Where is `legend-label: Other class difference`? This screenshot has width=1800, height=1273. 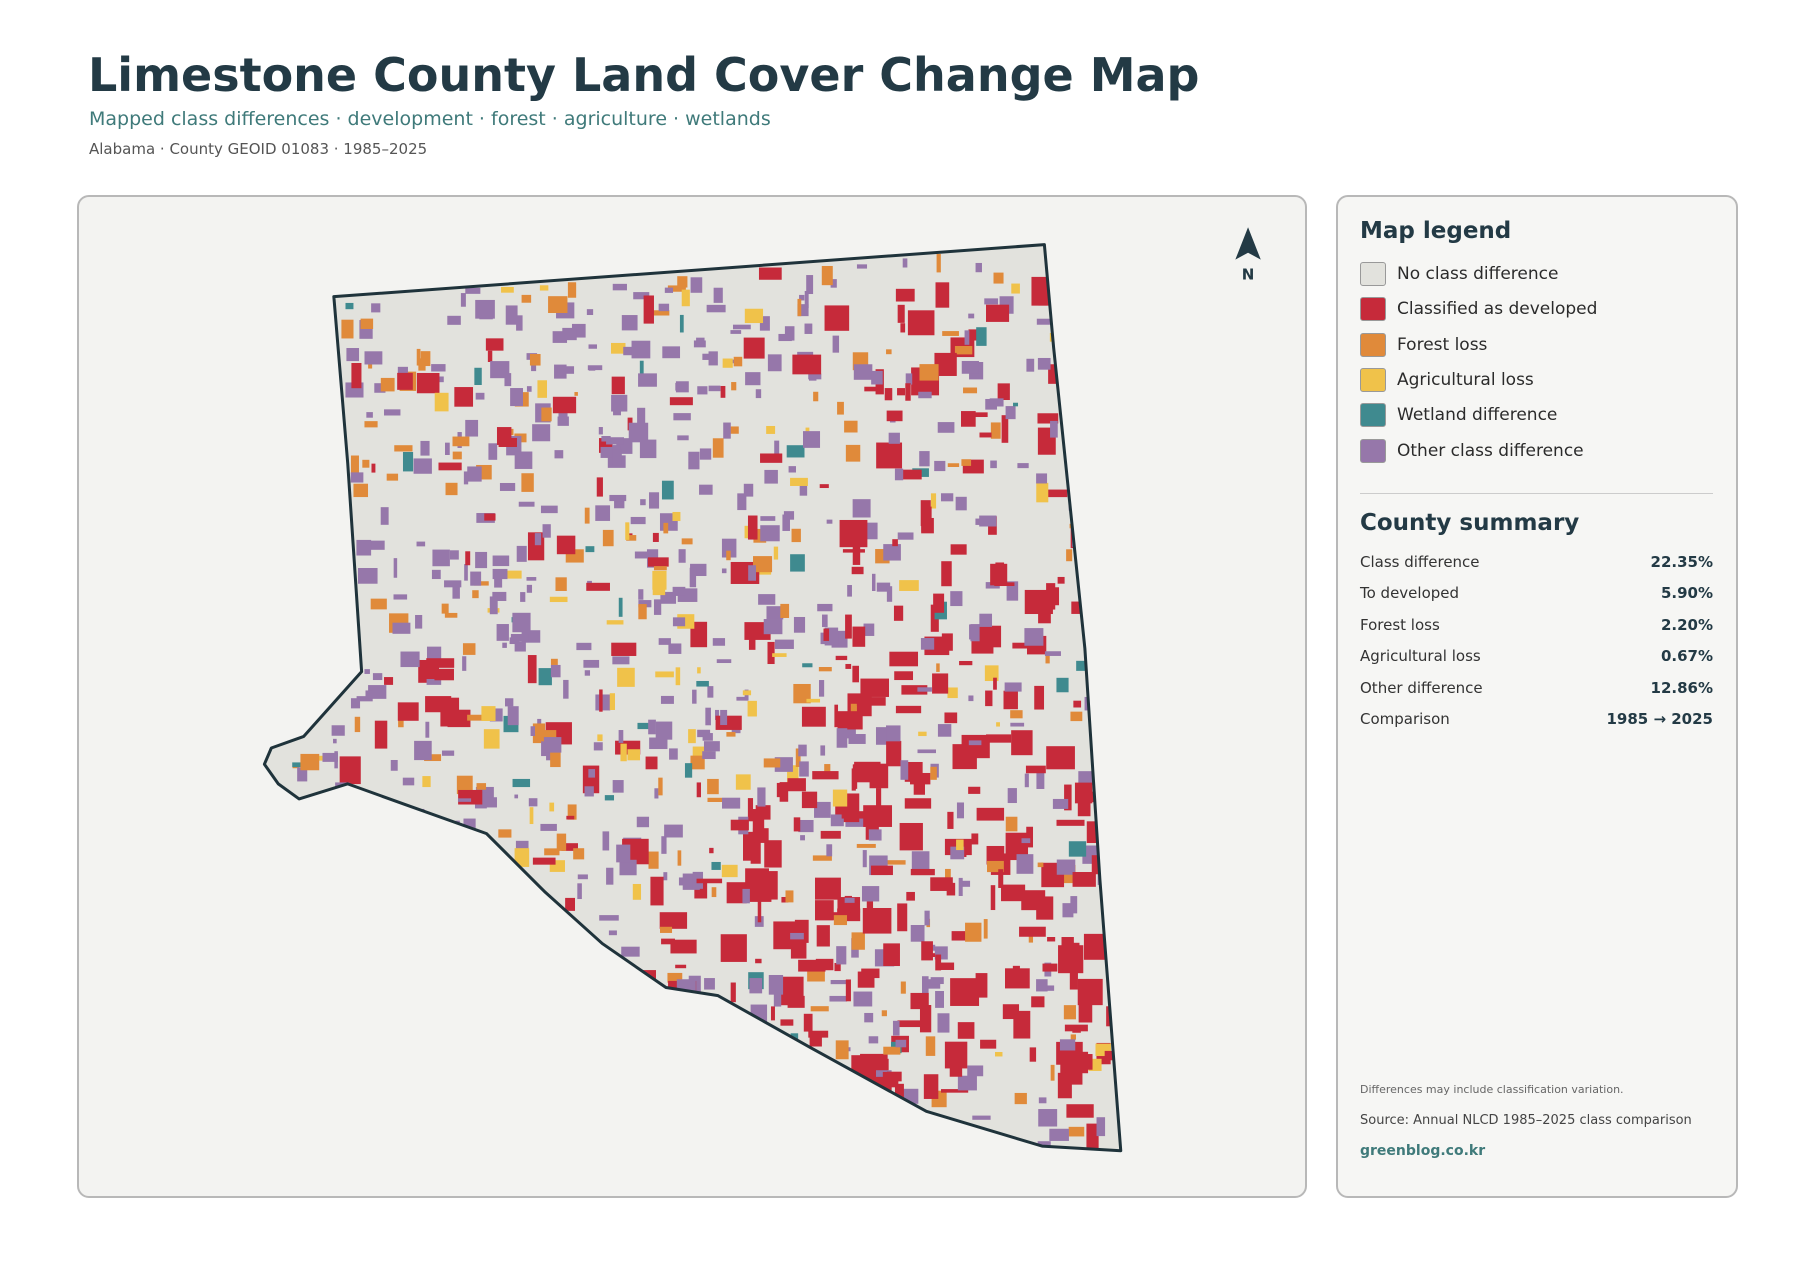 legend-label: Other class difference is located at coordinates (1490, 450).